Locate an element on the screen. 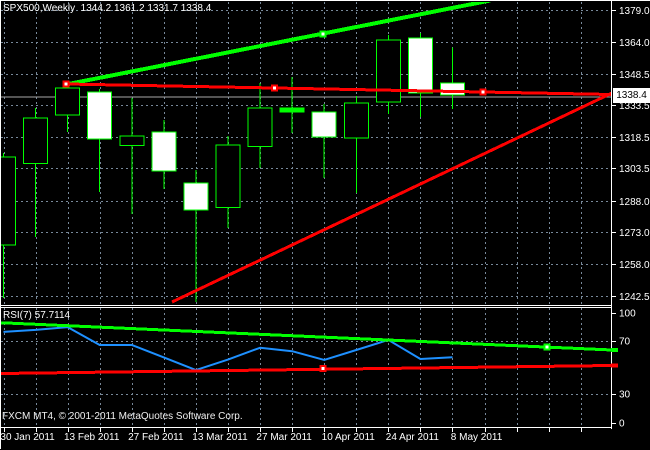  price-axis-label: 1258.0 is located at coordinates (634, 265).